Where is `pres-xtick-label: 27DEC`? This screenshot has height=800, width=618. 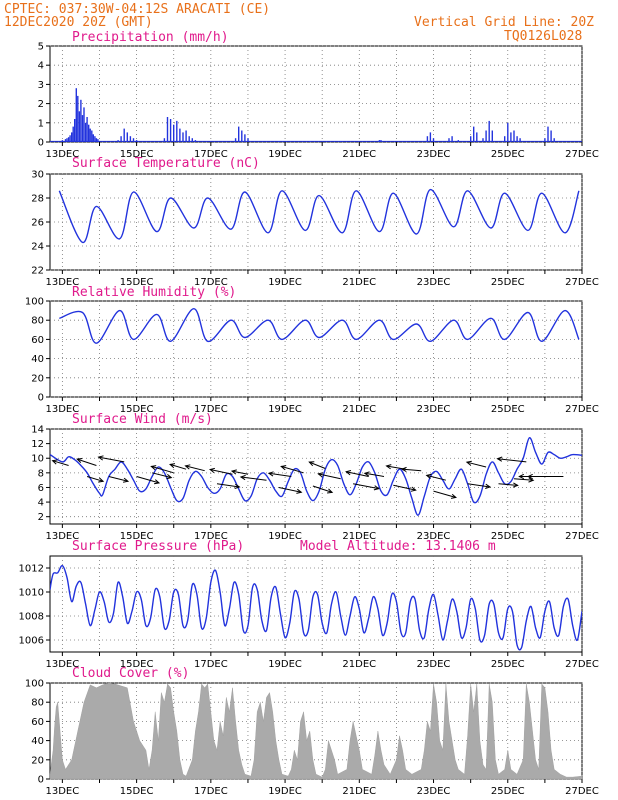
pres-xtick-label: 27DEC is located at coordinates (582, 664).